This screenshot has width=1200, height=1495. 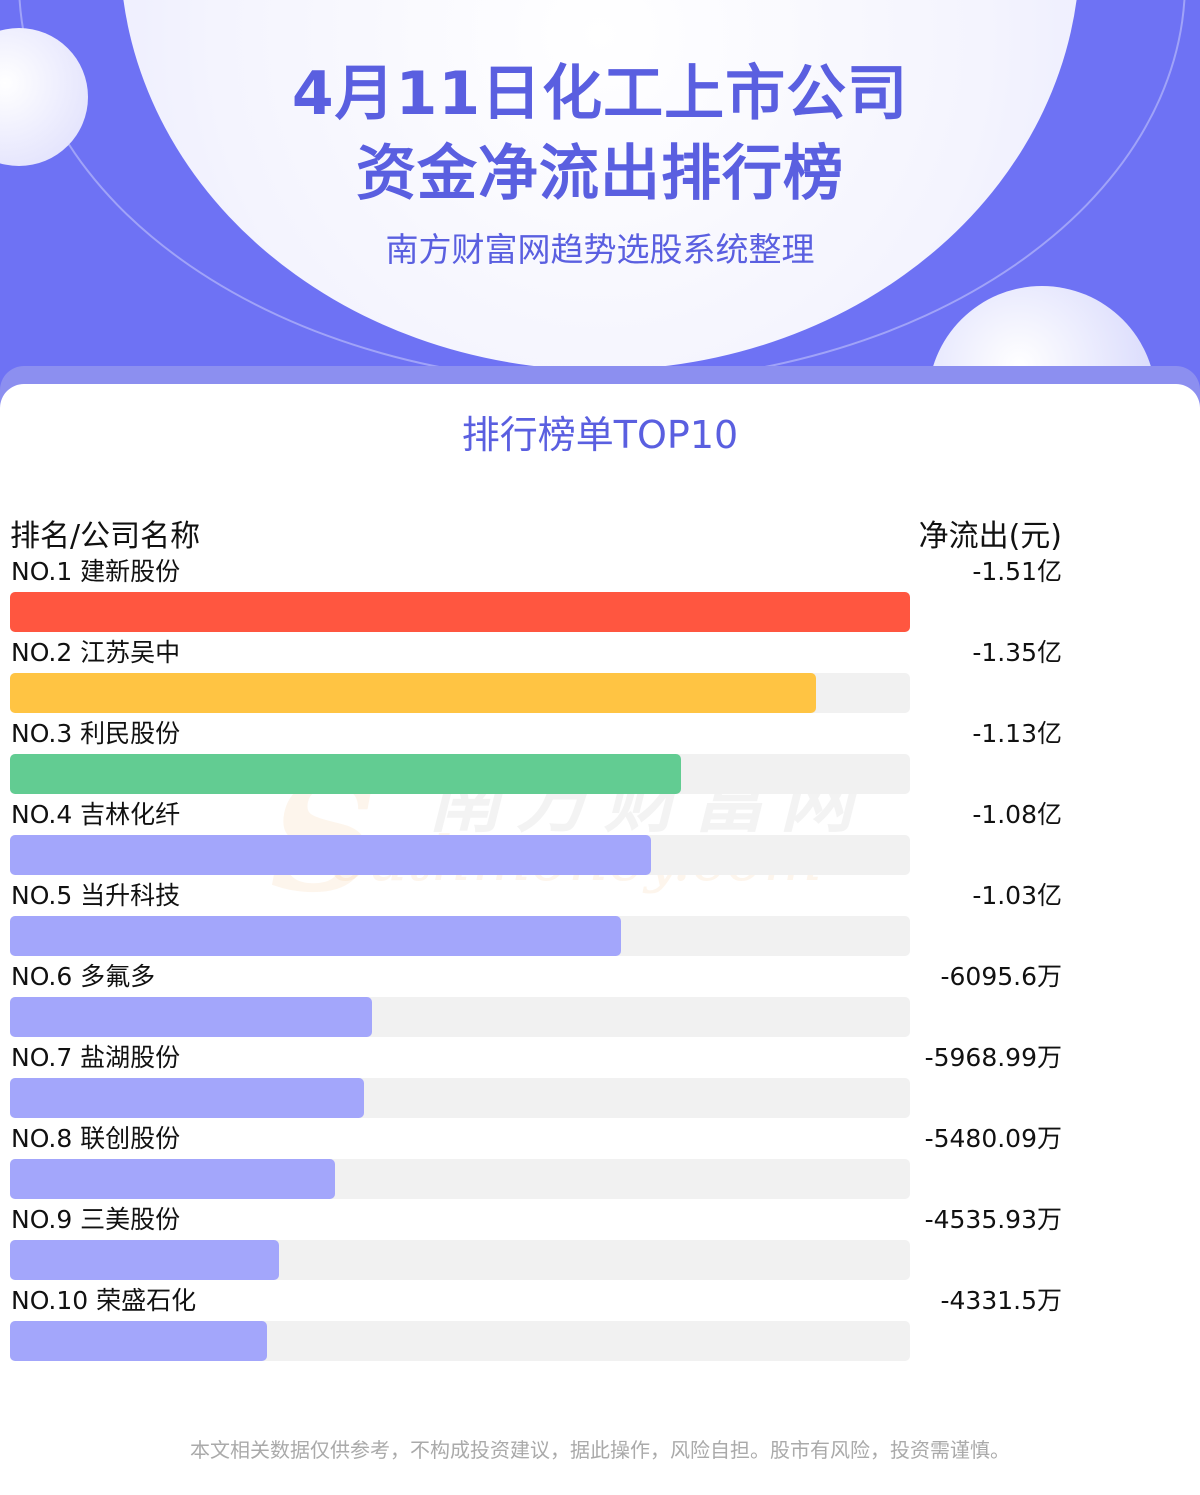 What do you see at coordinates (83, 976) in the screenshot?
I see `bar-label: NO.6 多氟多` at bounding box center [83, 976].